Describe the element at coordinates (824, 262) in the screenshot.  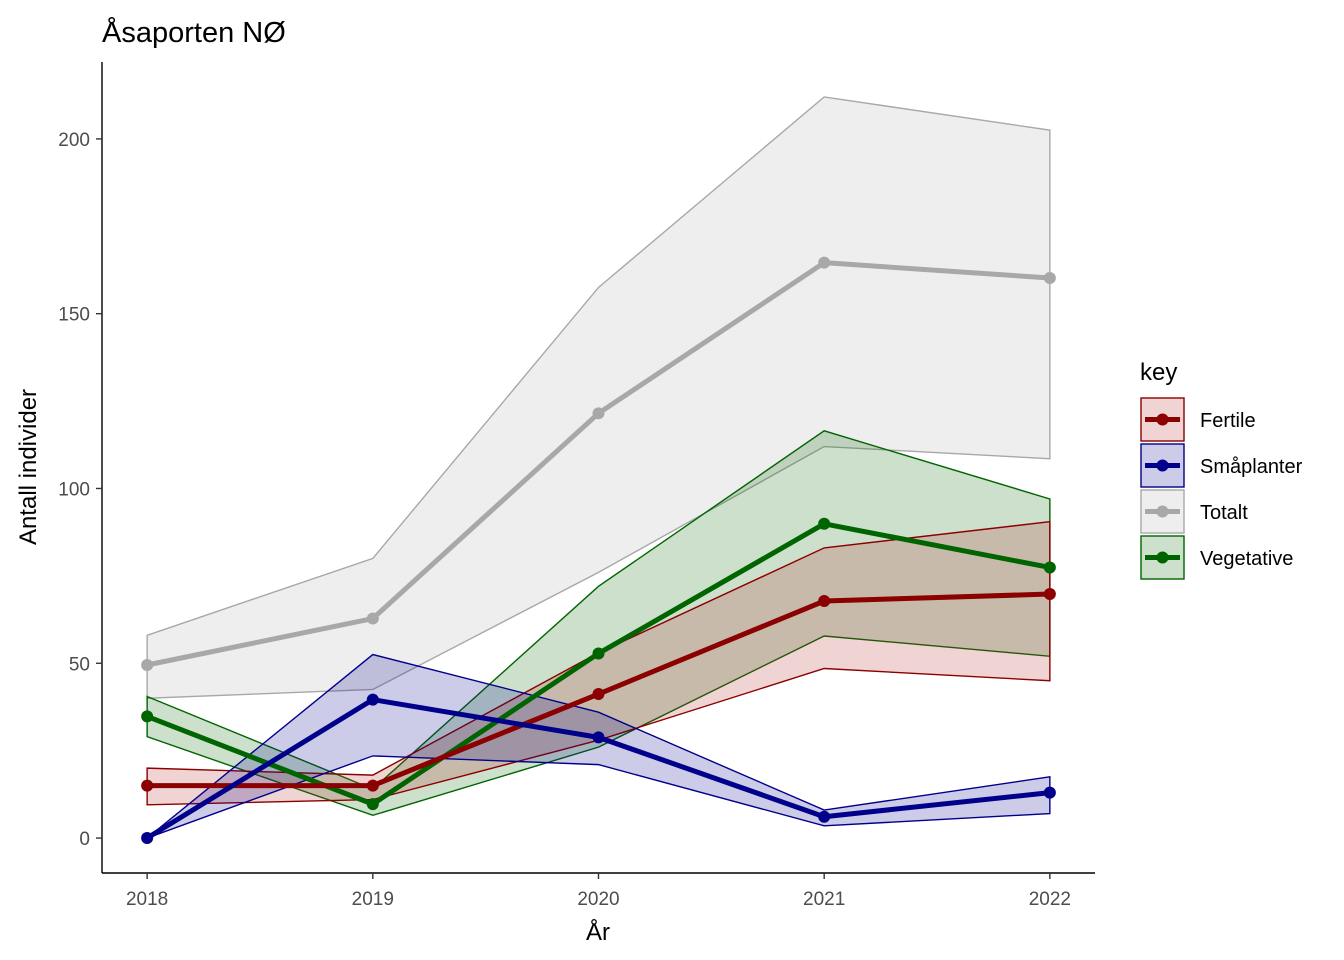
I see `point-totalt-2021` at that location.